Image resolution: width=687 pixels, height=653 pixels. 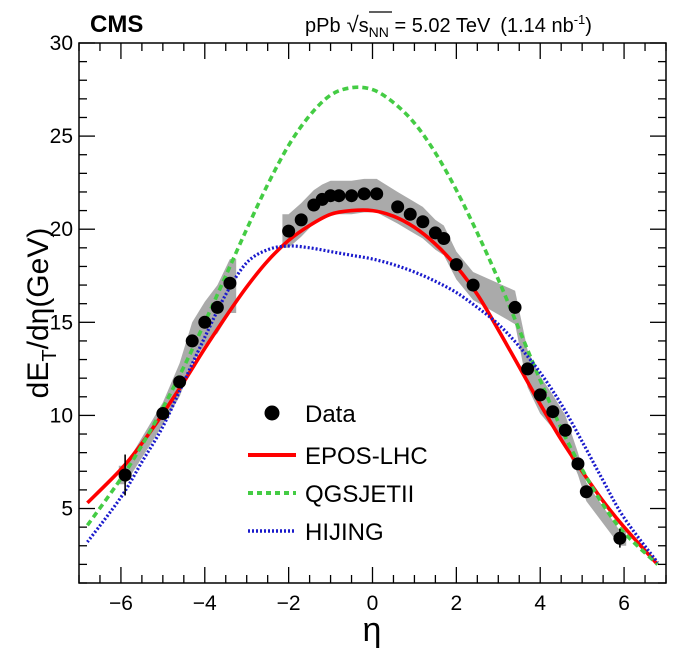 What do you see at coordinates (353, 24) in the screenshot?
I see `sqrt-symbol: √` at bounding box center [353, 24].